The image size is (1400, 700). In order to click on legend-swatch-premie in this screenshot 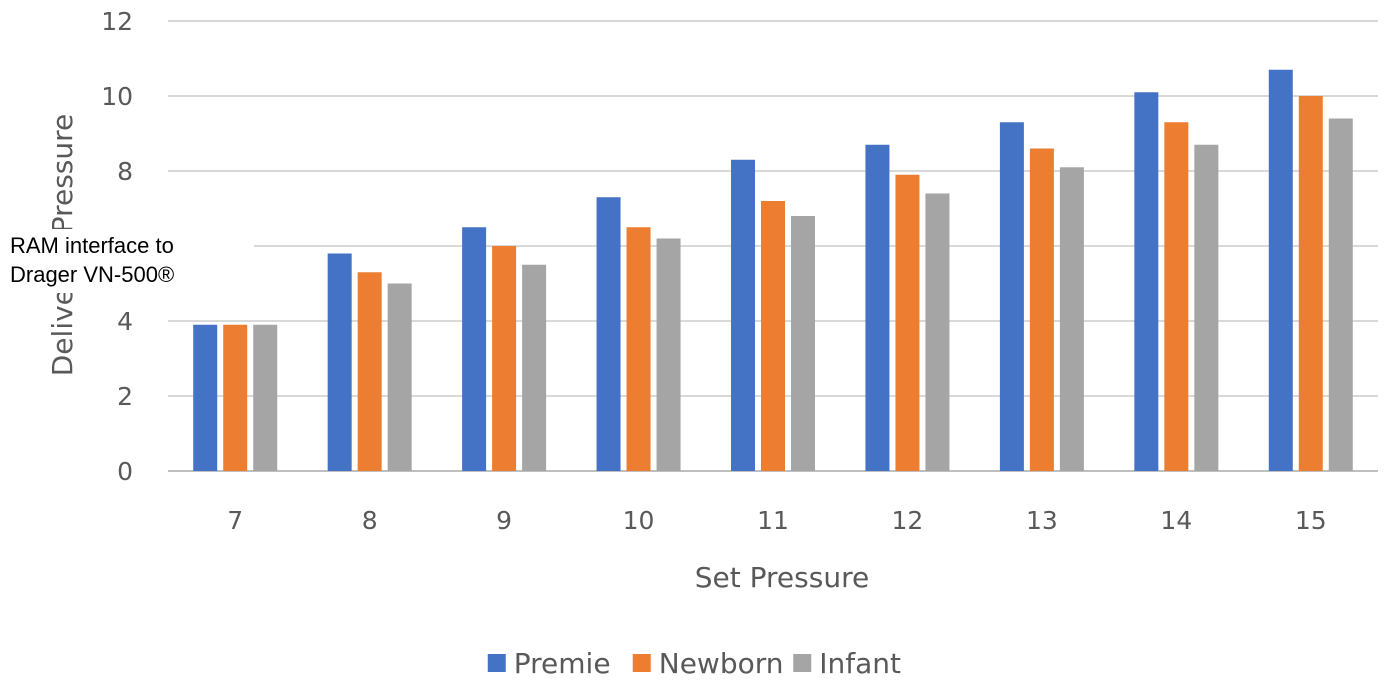, I will do `click(496, 663)`.